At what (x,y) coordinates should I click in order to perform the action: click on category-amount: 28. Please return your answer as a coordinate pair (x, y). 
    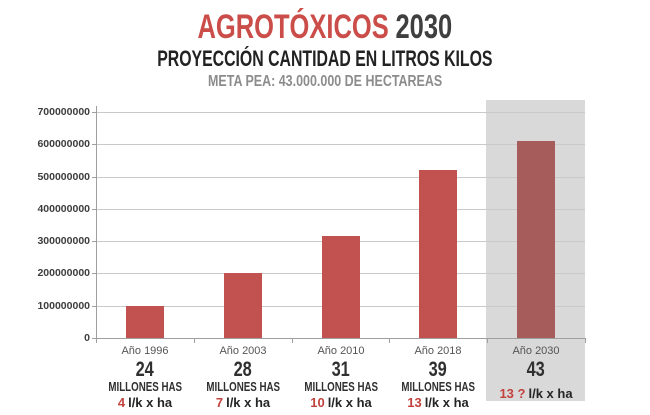
    Looking at the image, I should click on (243, 369).